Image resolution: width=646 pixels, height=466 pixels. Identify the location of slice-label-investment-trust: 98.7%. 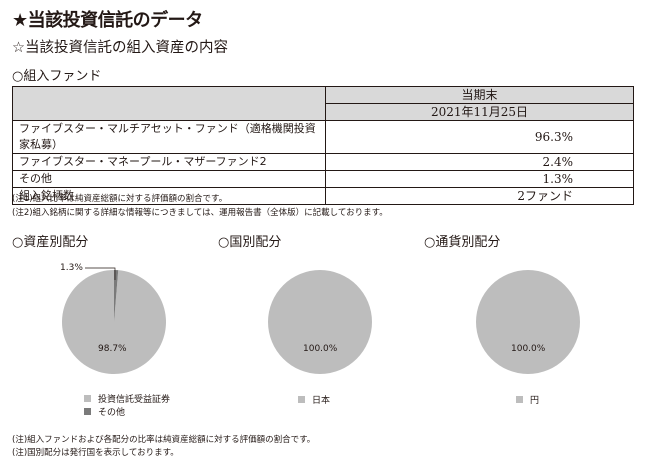
(112, 349).